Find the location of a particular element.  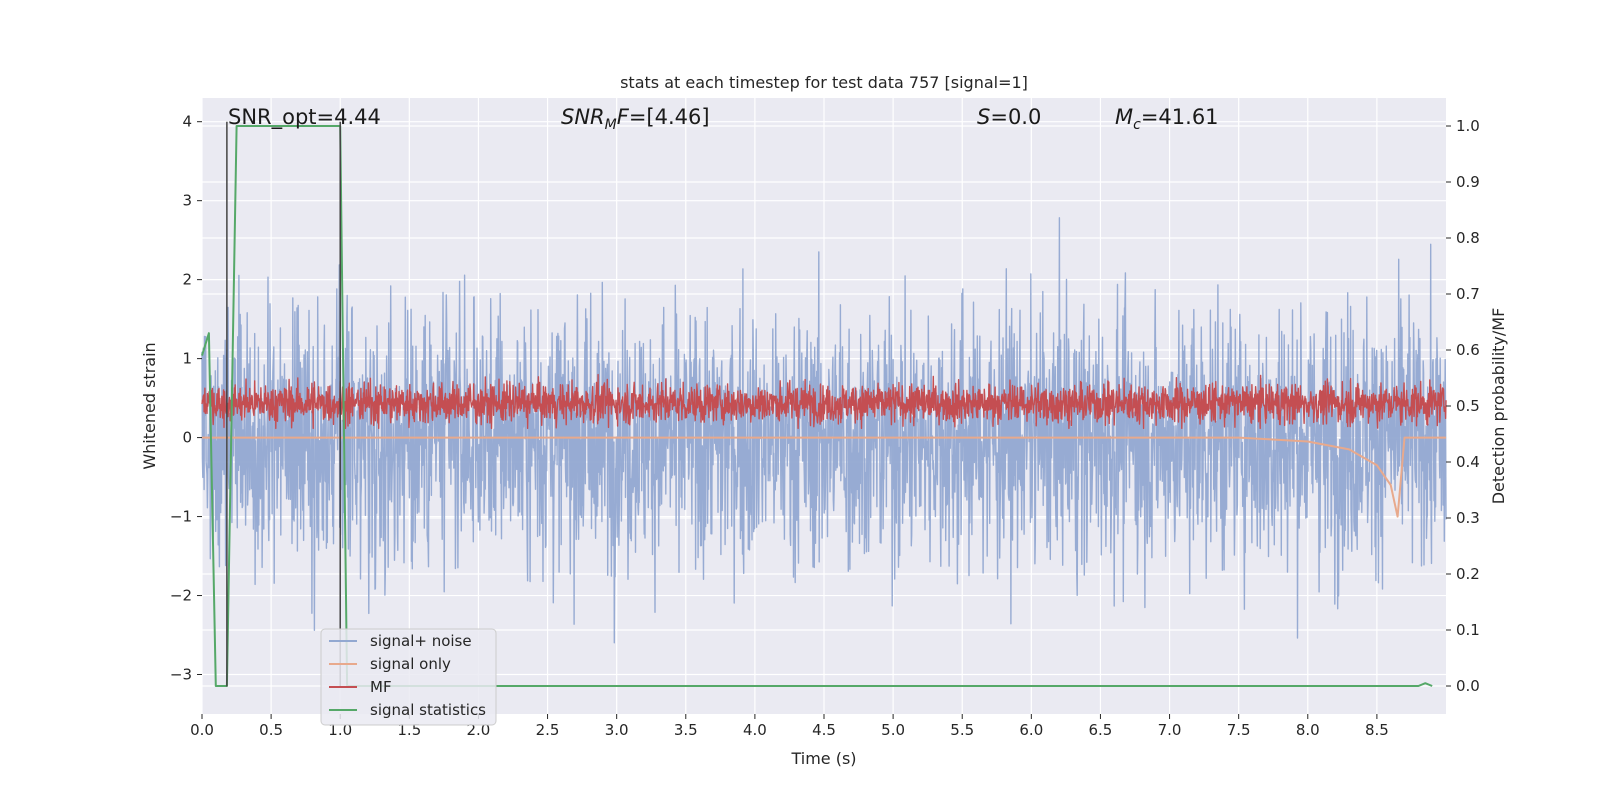

x-tick-label: 4.5 is located at coordinates (824, 730).